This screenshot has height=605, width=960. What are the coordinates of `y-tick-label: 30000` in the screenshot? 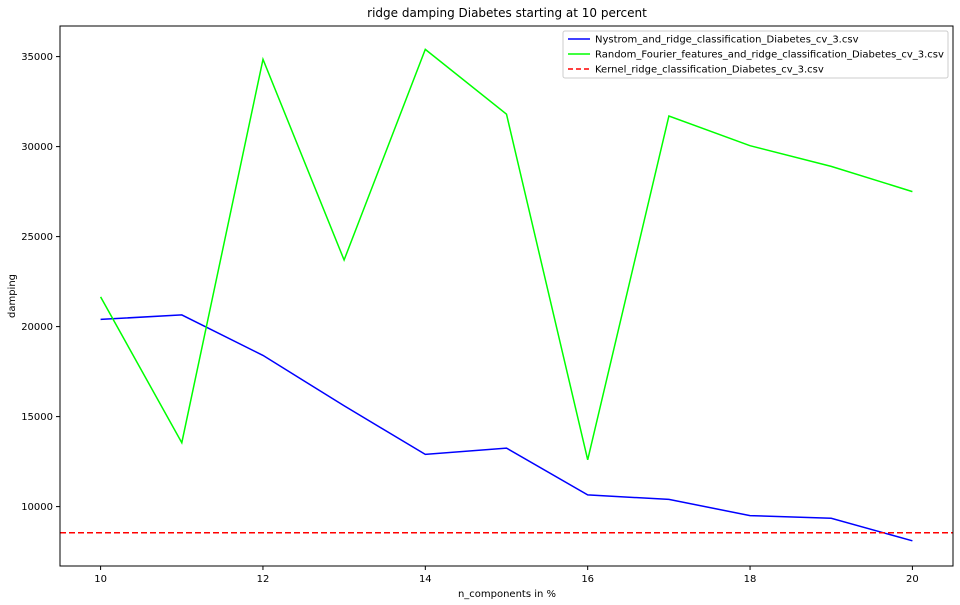 It's located at (37, 147).